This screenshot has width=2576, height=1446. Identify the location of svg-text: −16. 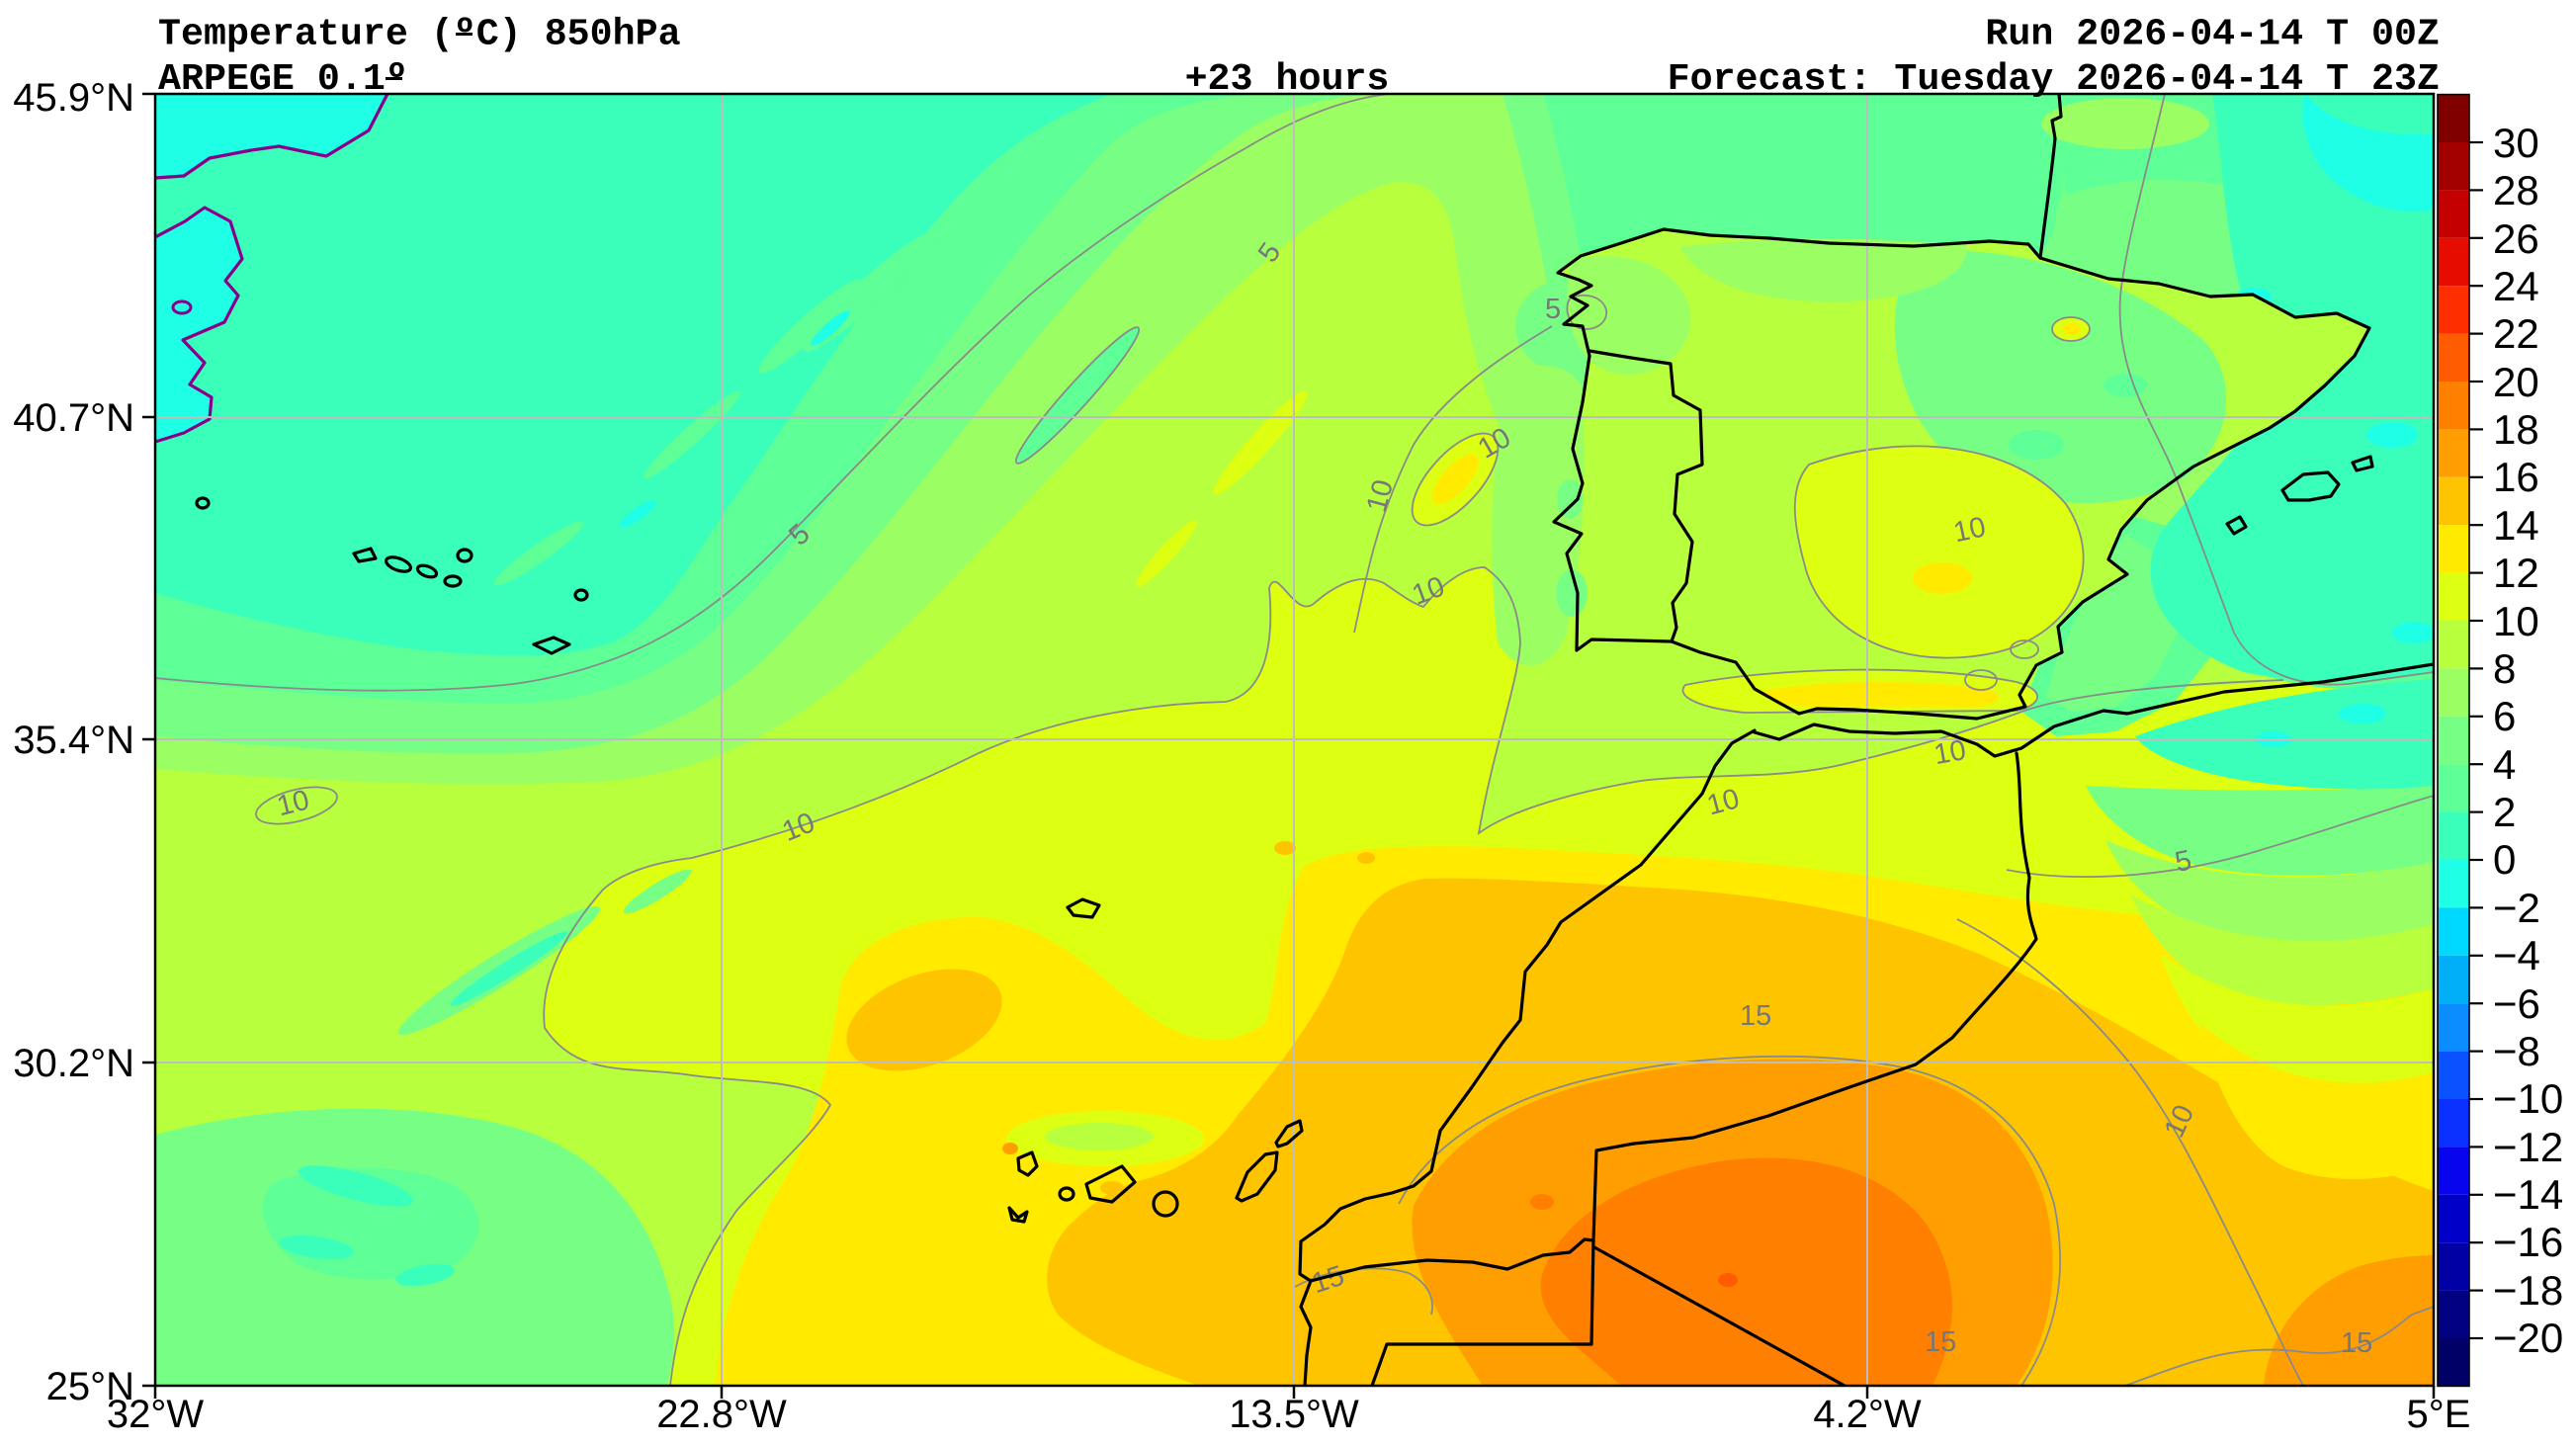
(2528, 1242).